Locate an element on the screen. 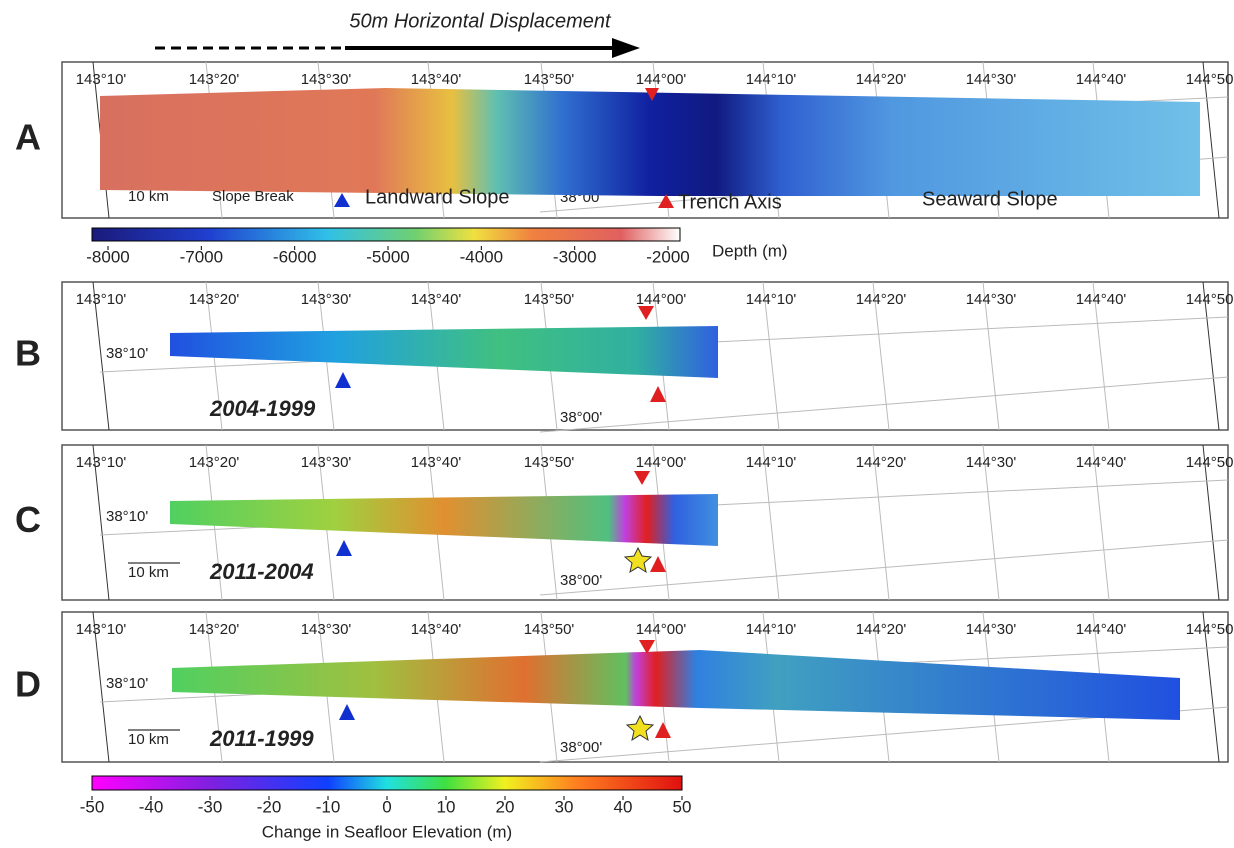 The height and width of the screenshot is (848, 1234). colorbar-tick-label: 0 is located at coordinates (386, 806).